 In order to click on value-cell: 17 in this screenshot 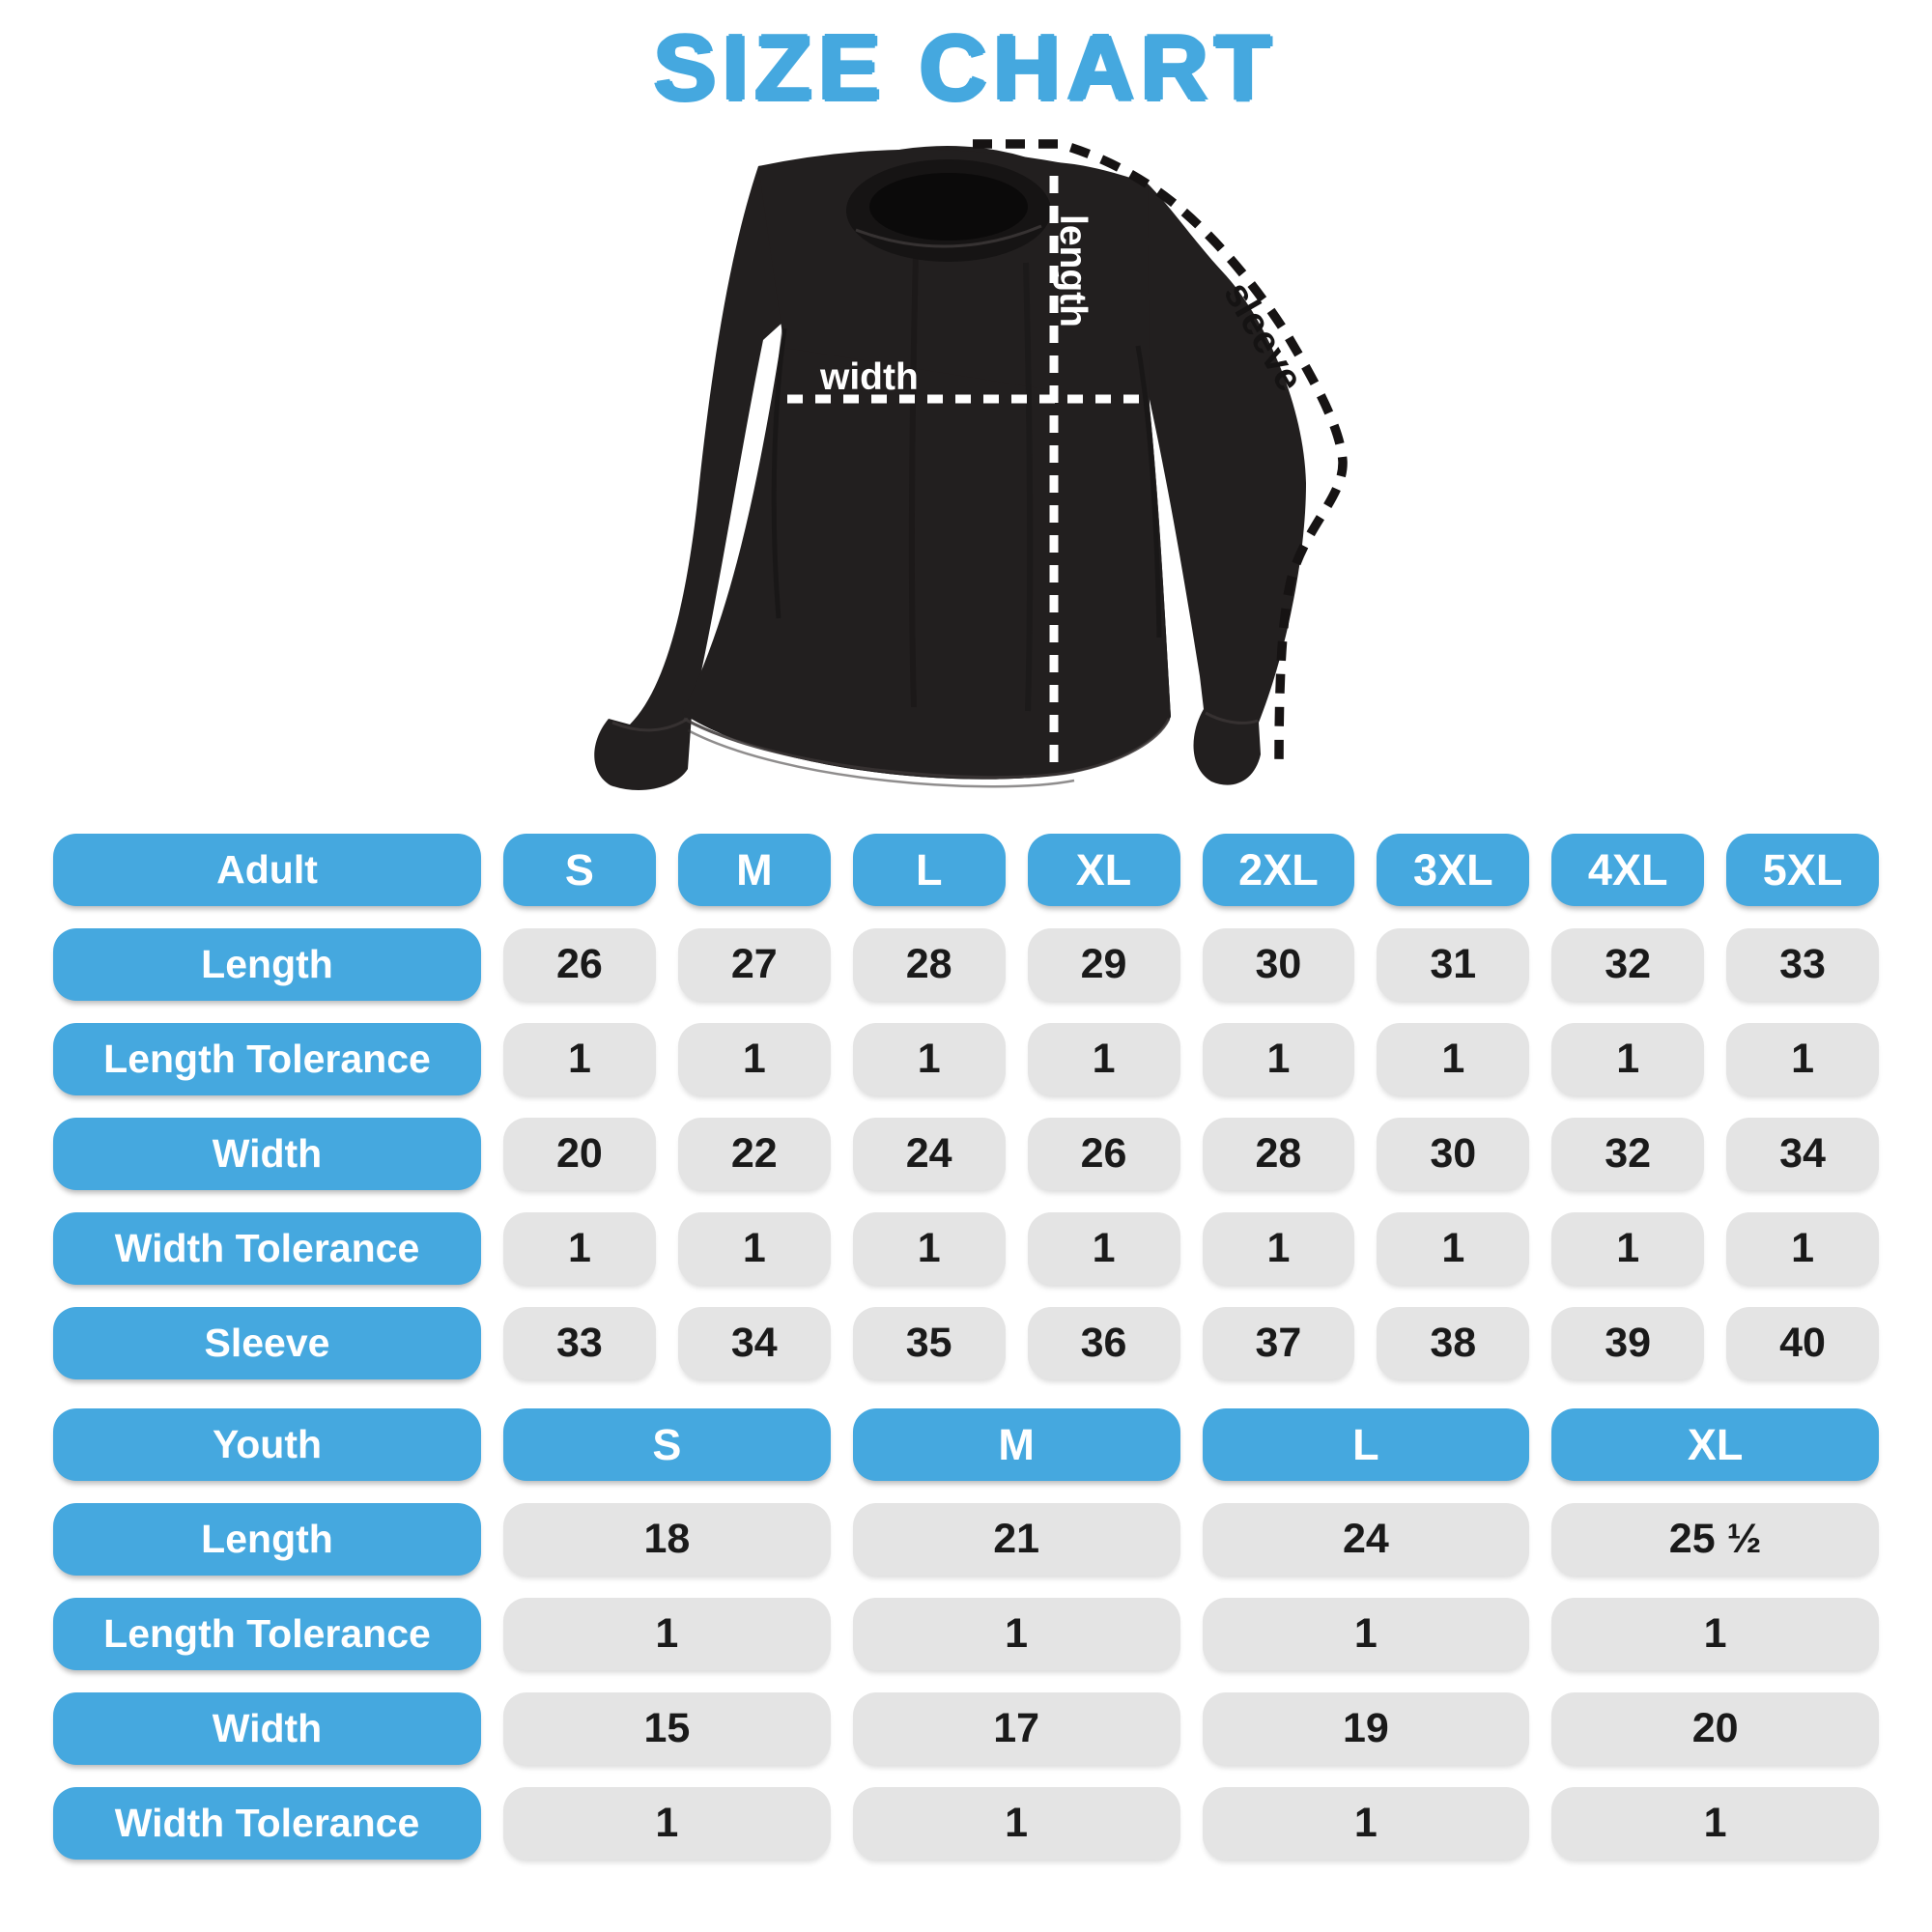, I will do `click(1016, 1728)`.